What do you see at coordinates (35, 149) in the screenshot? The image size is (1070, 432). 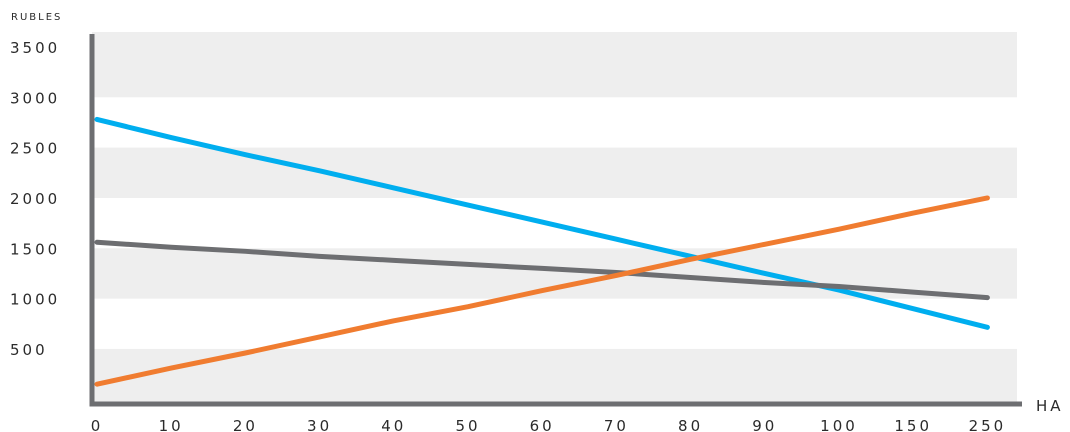 I see `y-tick-label: 2500` at bounding box center [35, 149].